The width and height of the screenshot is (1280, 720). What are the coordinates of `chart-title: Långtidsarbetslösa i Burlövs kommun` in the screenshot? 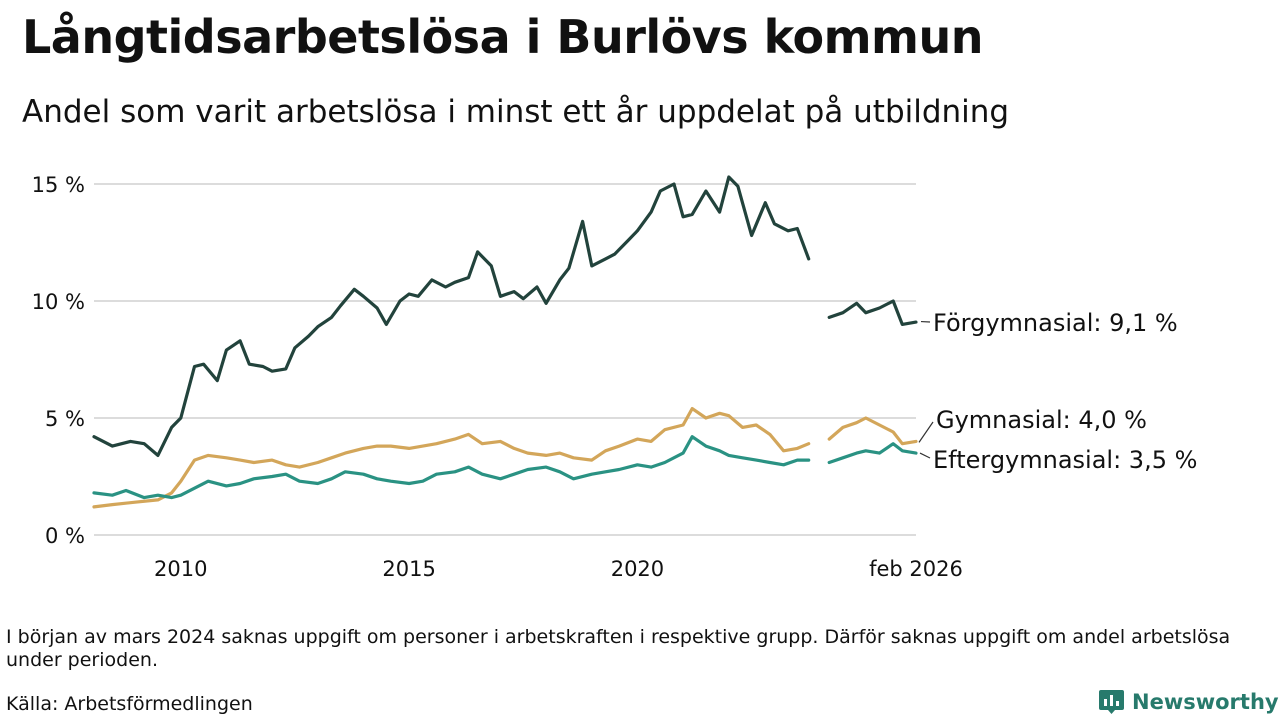 It's located at (502, 37).